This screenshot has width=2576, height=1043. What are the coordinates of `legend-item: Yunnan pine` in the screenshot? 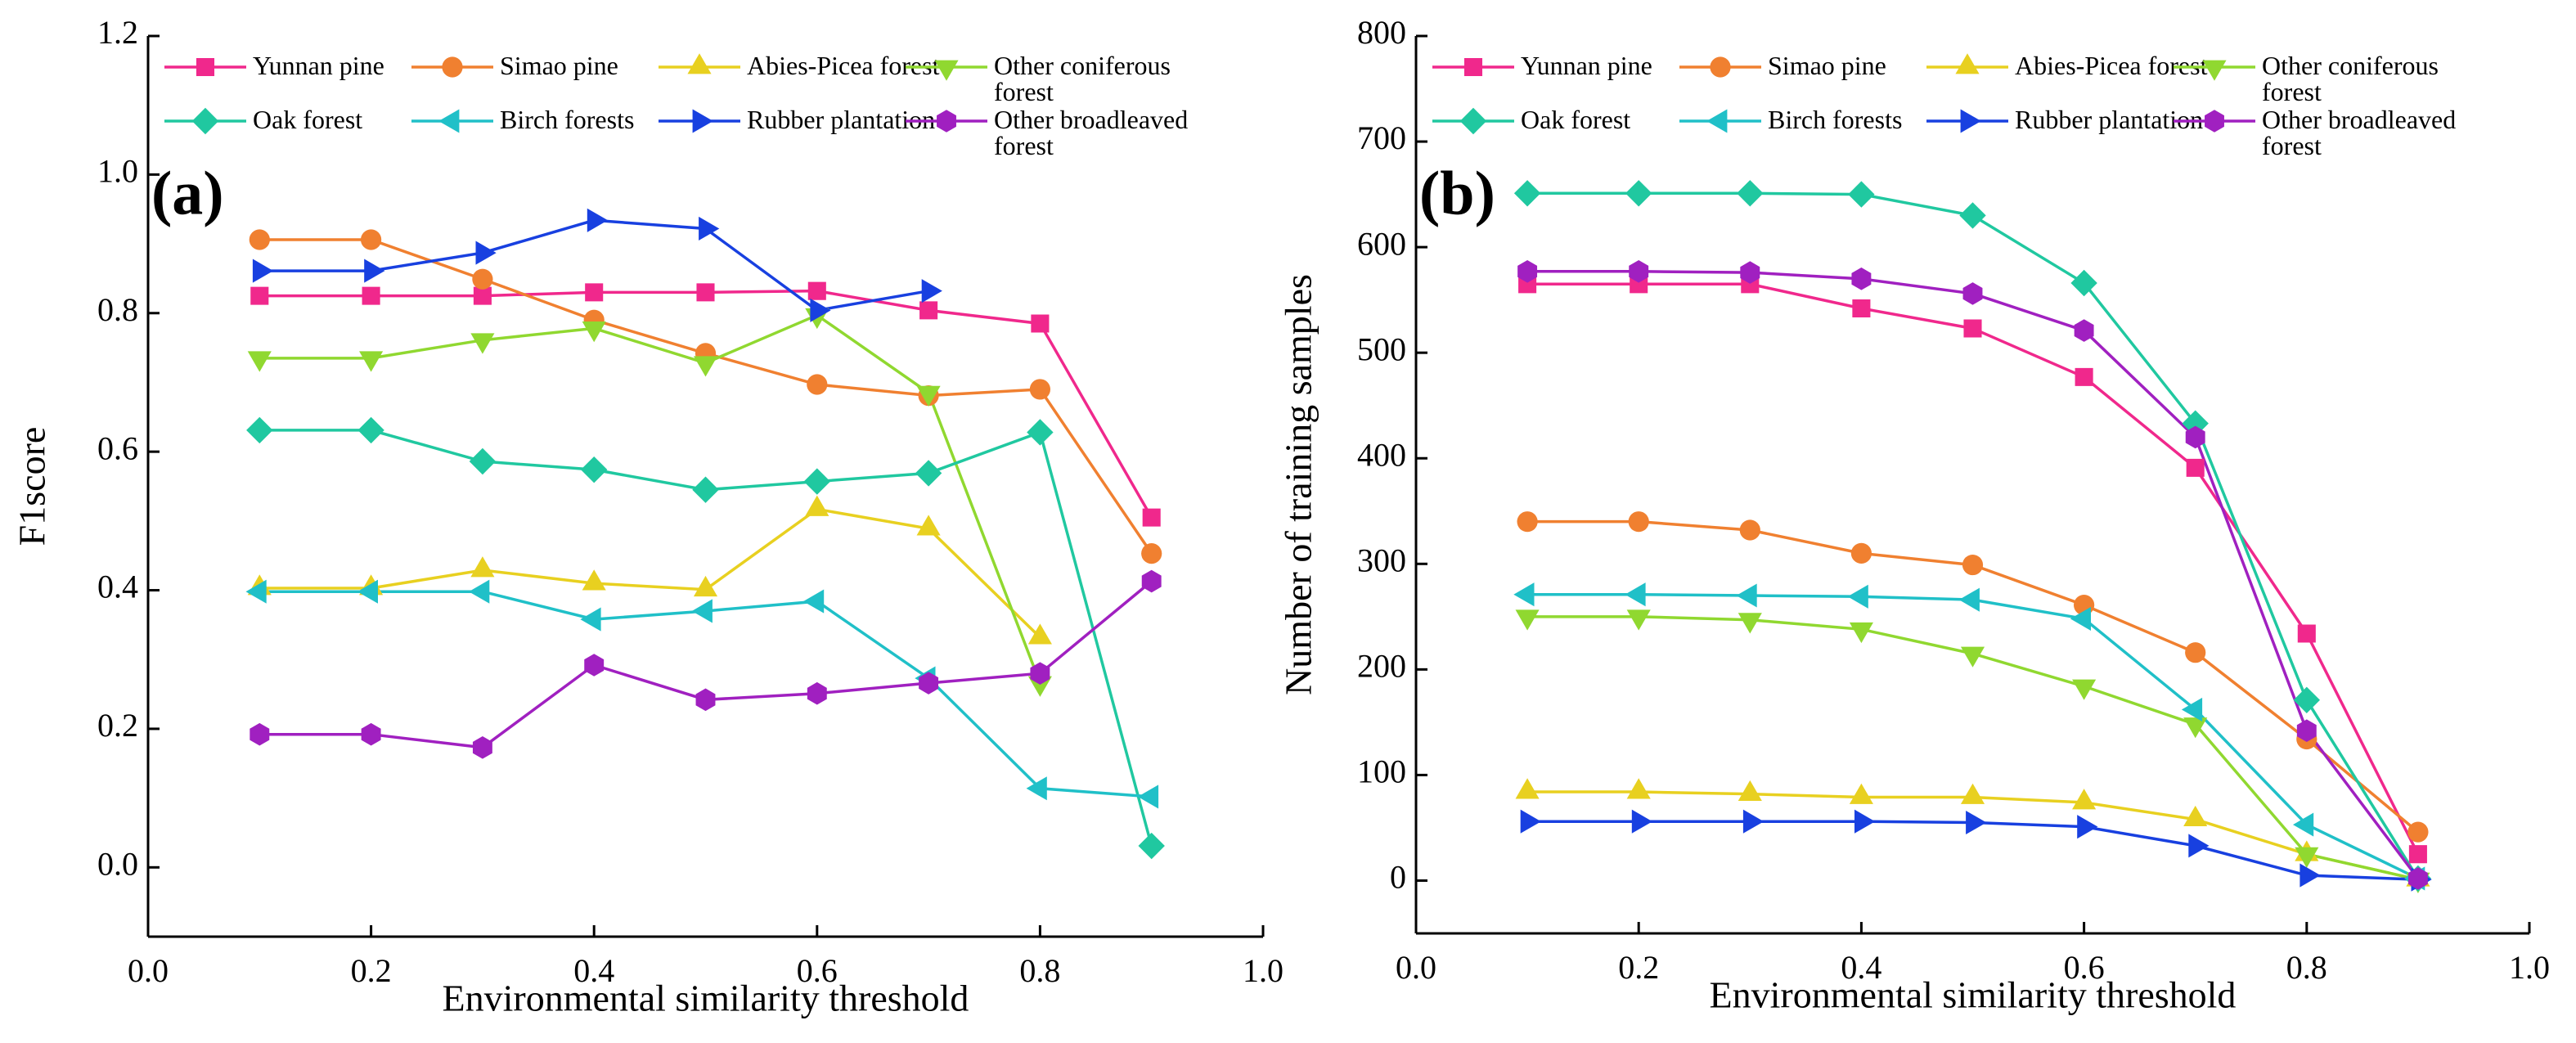 It's located at (318, 66).